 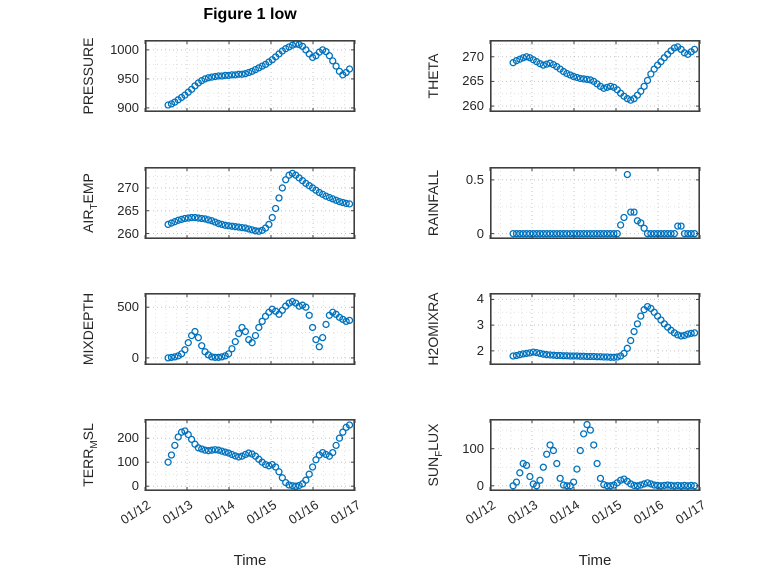 I want to click on x-tick-label: 01/15, so click(x=261, y=512).